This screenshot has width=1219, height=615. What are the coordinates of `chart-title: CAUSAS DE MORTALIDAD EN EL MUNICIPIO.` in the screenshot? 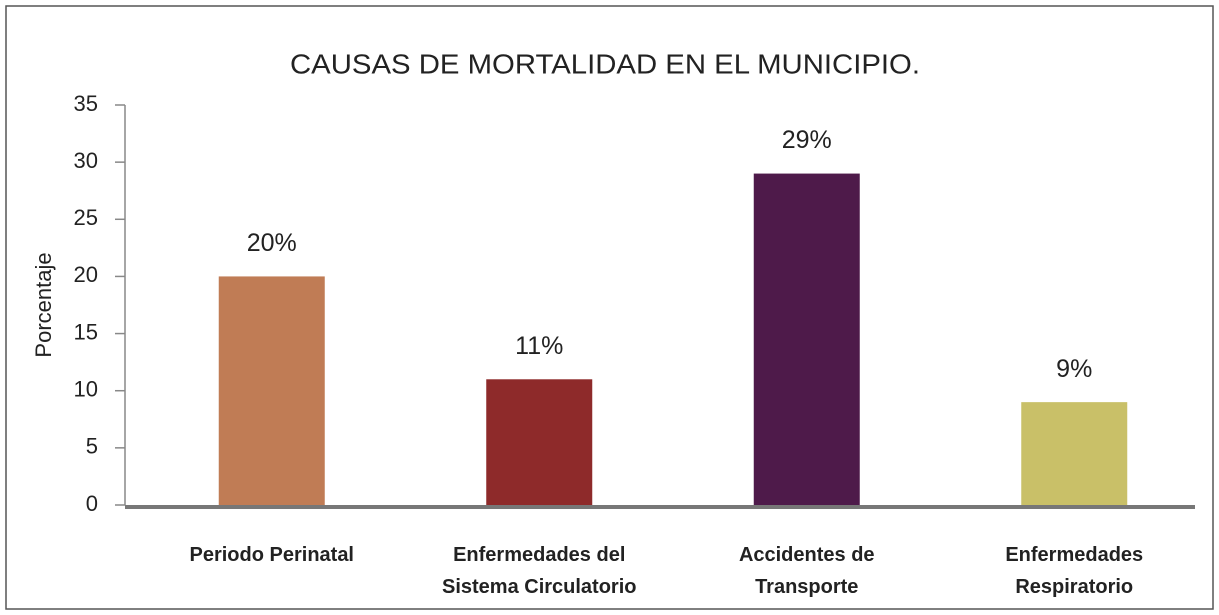 It's located at (605, 63).